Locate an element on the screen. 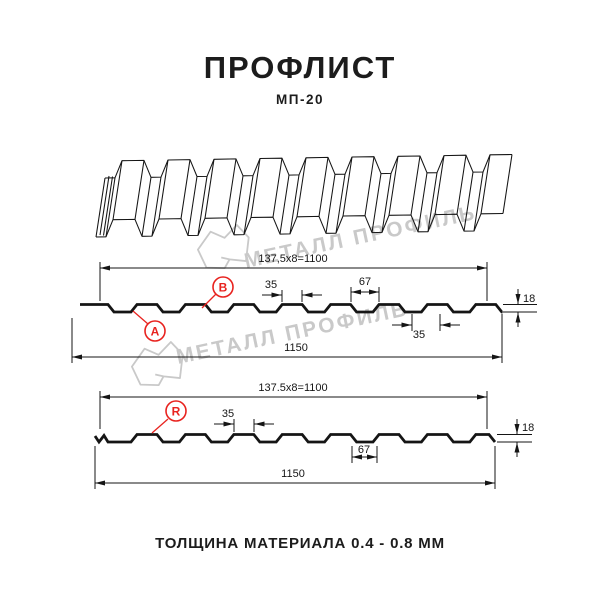  label-a: A is located at coordinates (155, 332).